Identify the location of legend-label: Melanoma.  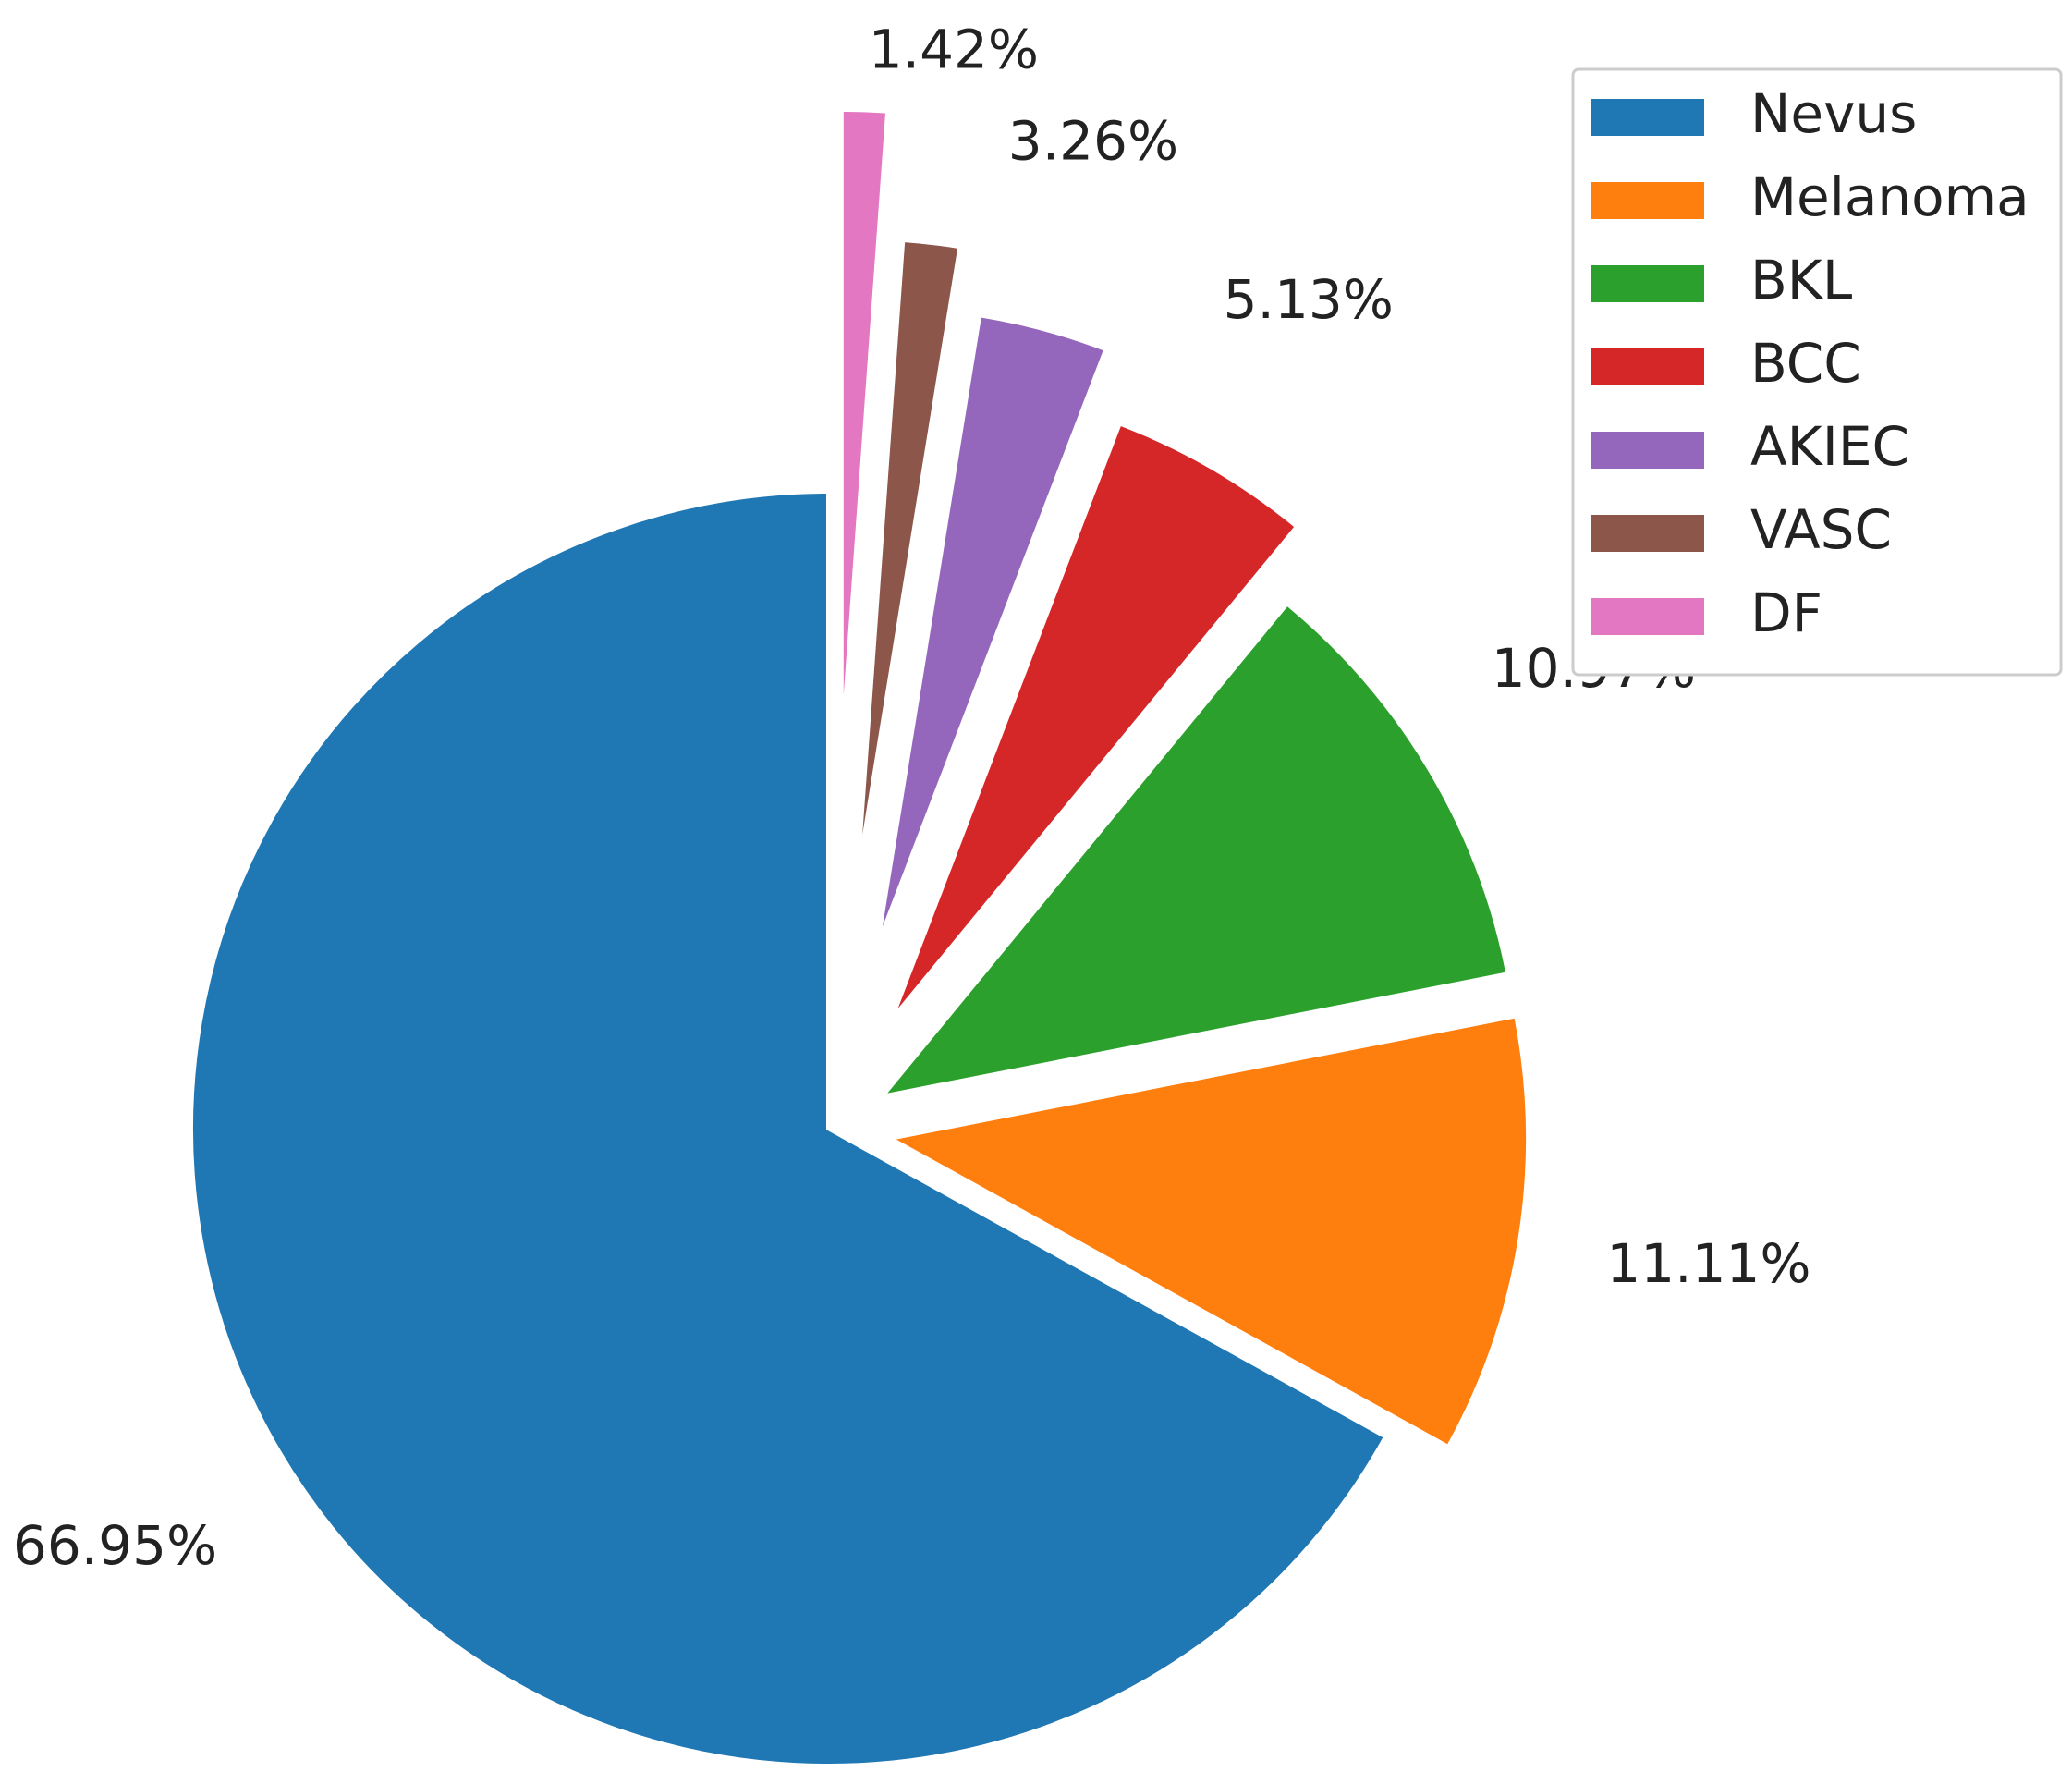
(1889, 196).